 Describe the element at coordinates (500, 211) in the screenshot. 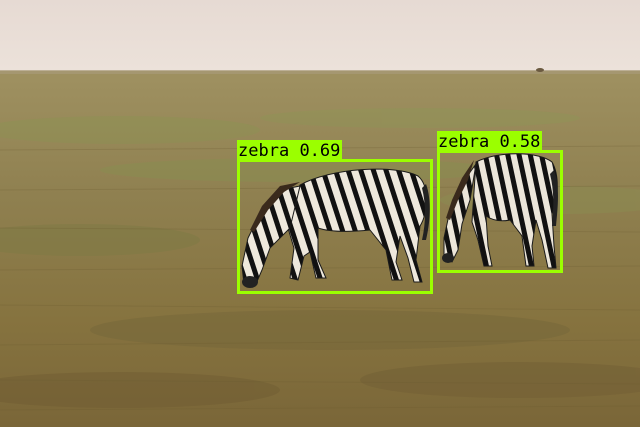

I see `zebra-right` at that location.